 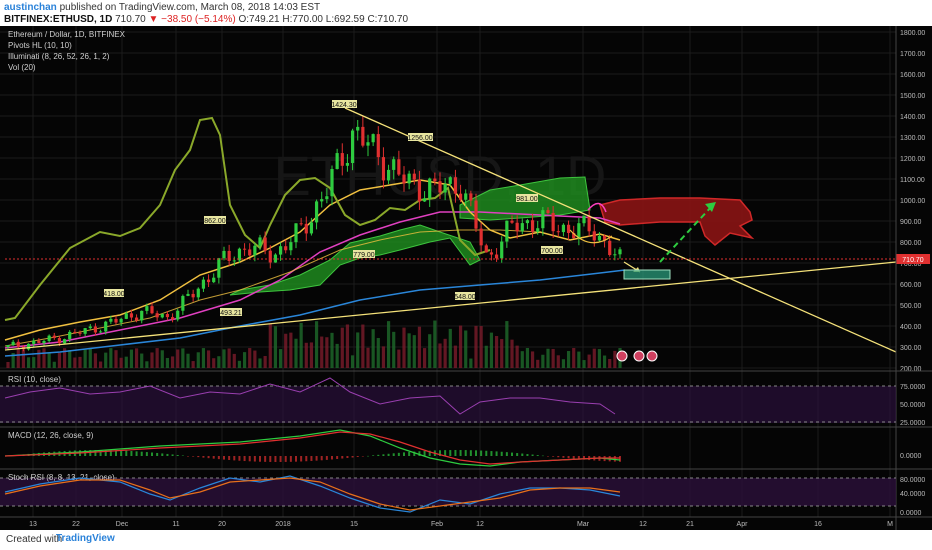 What do you see at coordinates (130, 19) in the screenshot?
I see `last-price: 710.70` at bounding box center [130, 19].